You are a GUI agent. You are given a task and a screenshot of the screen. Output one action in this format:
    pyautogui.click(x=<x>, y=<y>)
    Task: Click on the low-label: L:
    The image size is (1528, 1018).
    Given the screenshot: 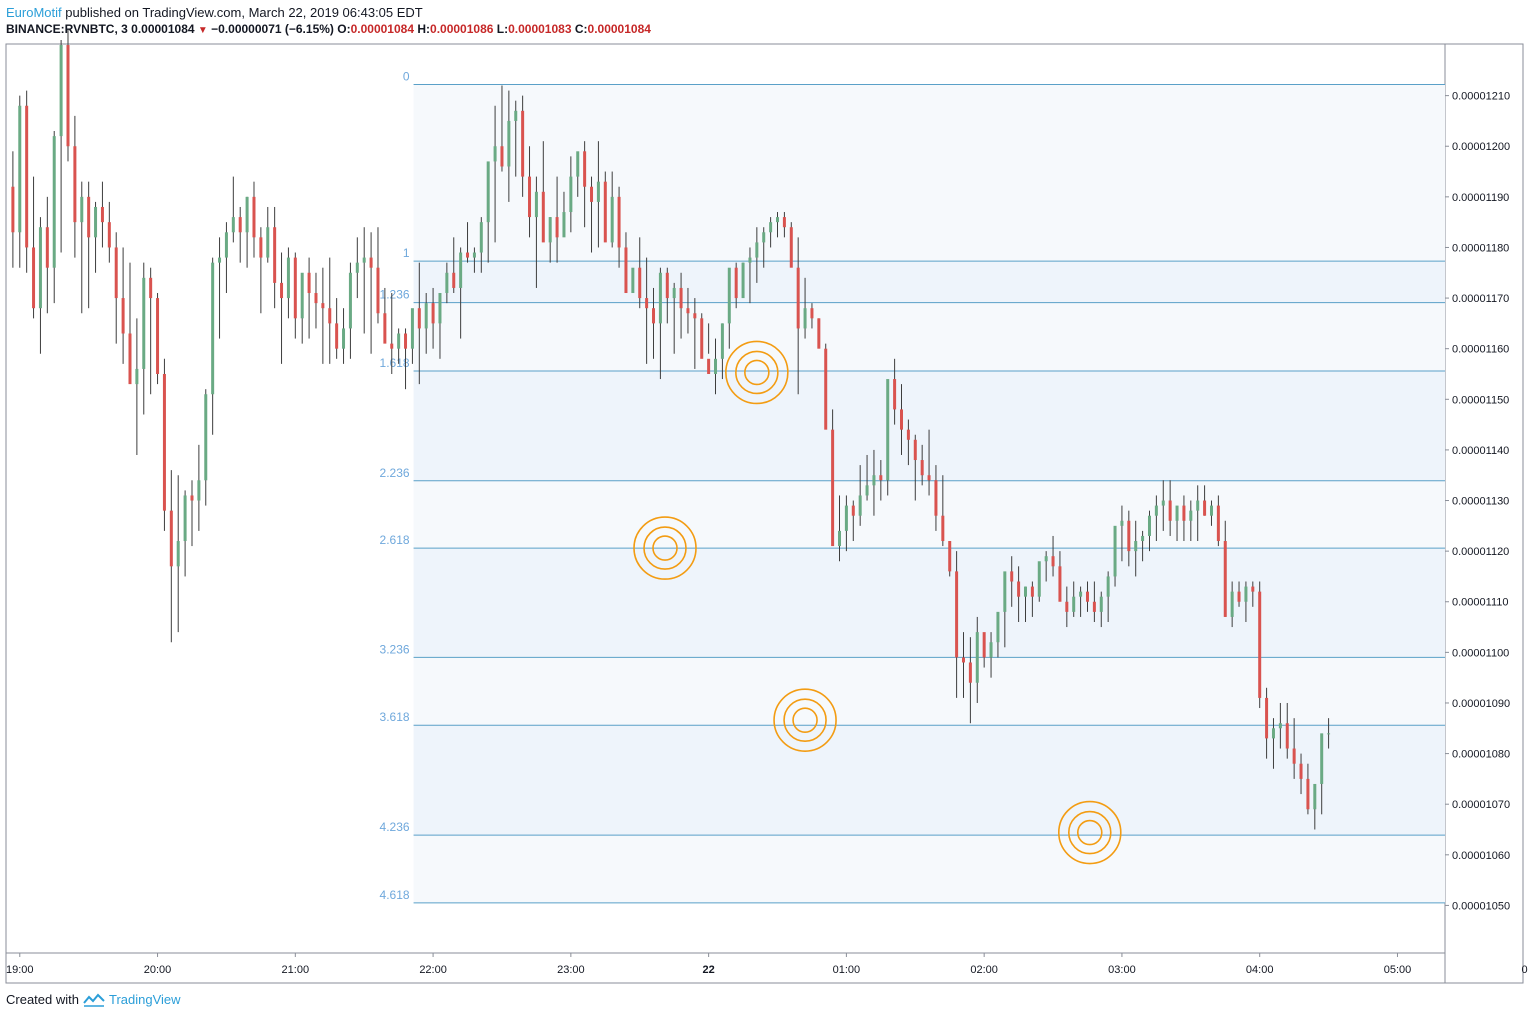 What is the action you would take?
    pyautogui.click(x=502, y=29)
    